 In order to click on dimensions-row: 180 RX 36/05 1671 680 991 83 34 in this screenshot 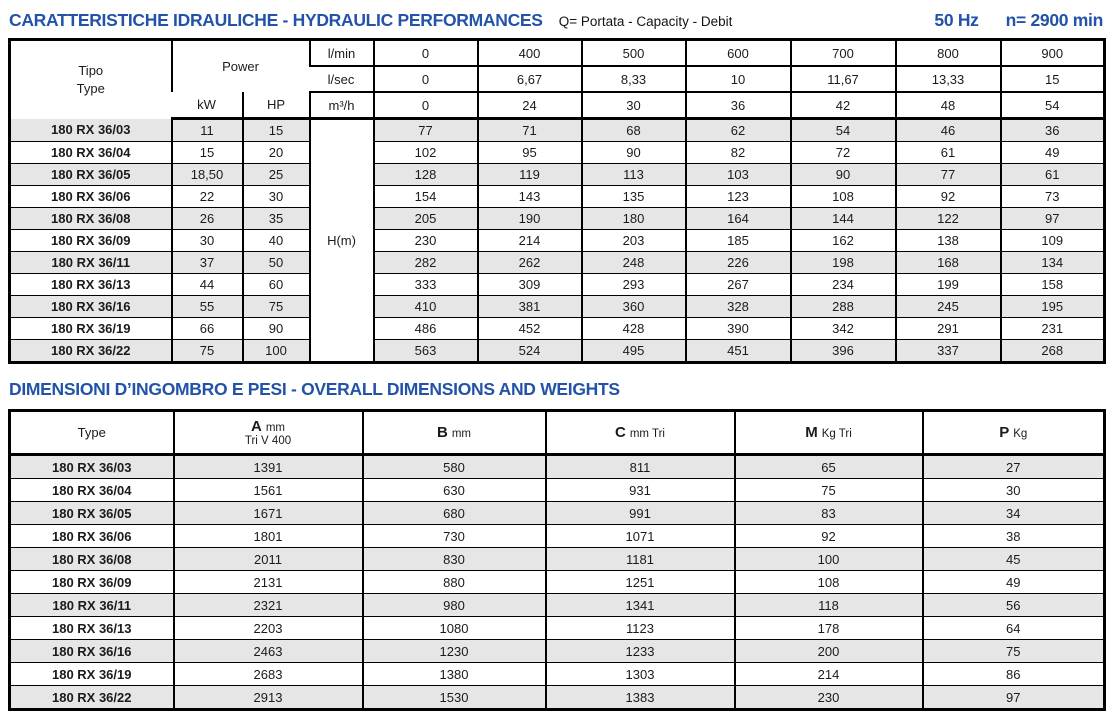, I will do `click(557, 513)`.